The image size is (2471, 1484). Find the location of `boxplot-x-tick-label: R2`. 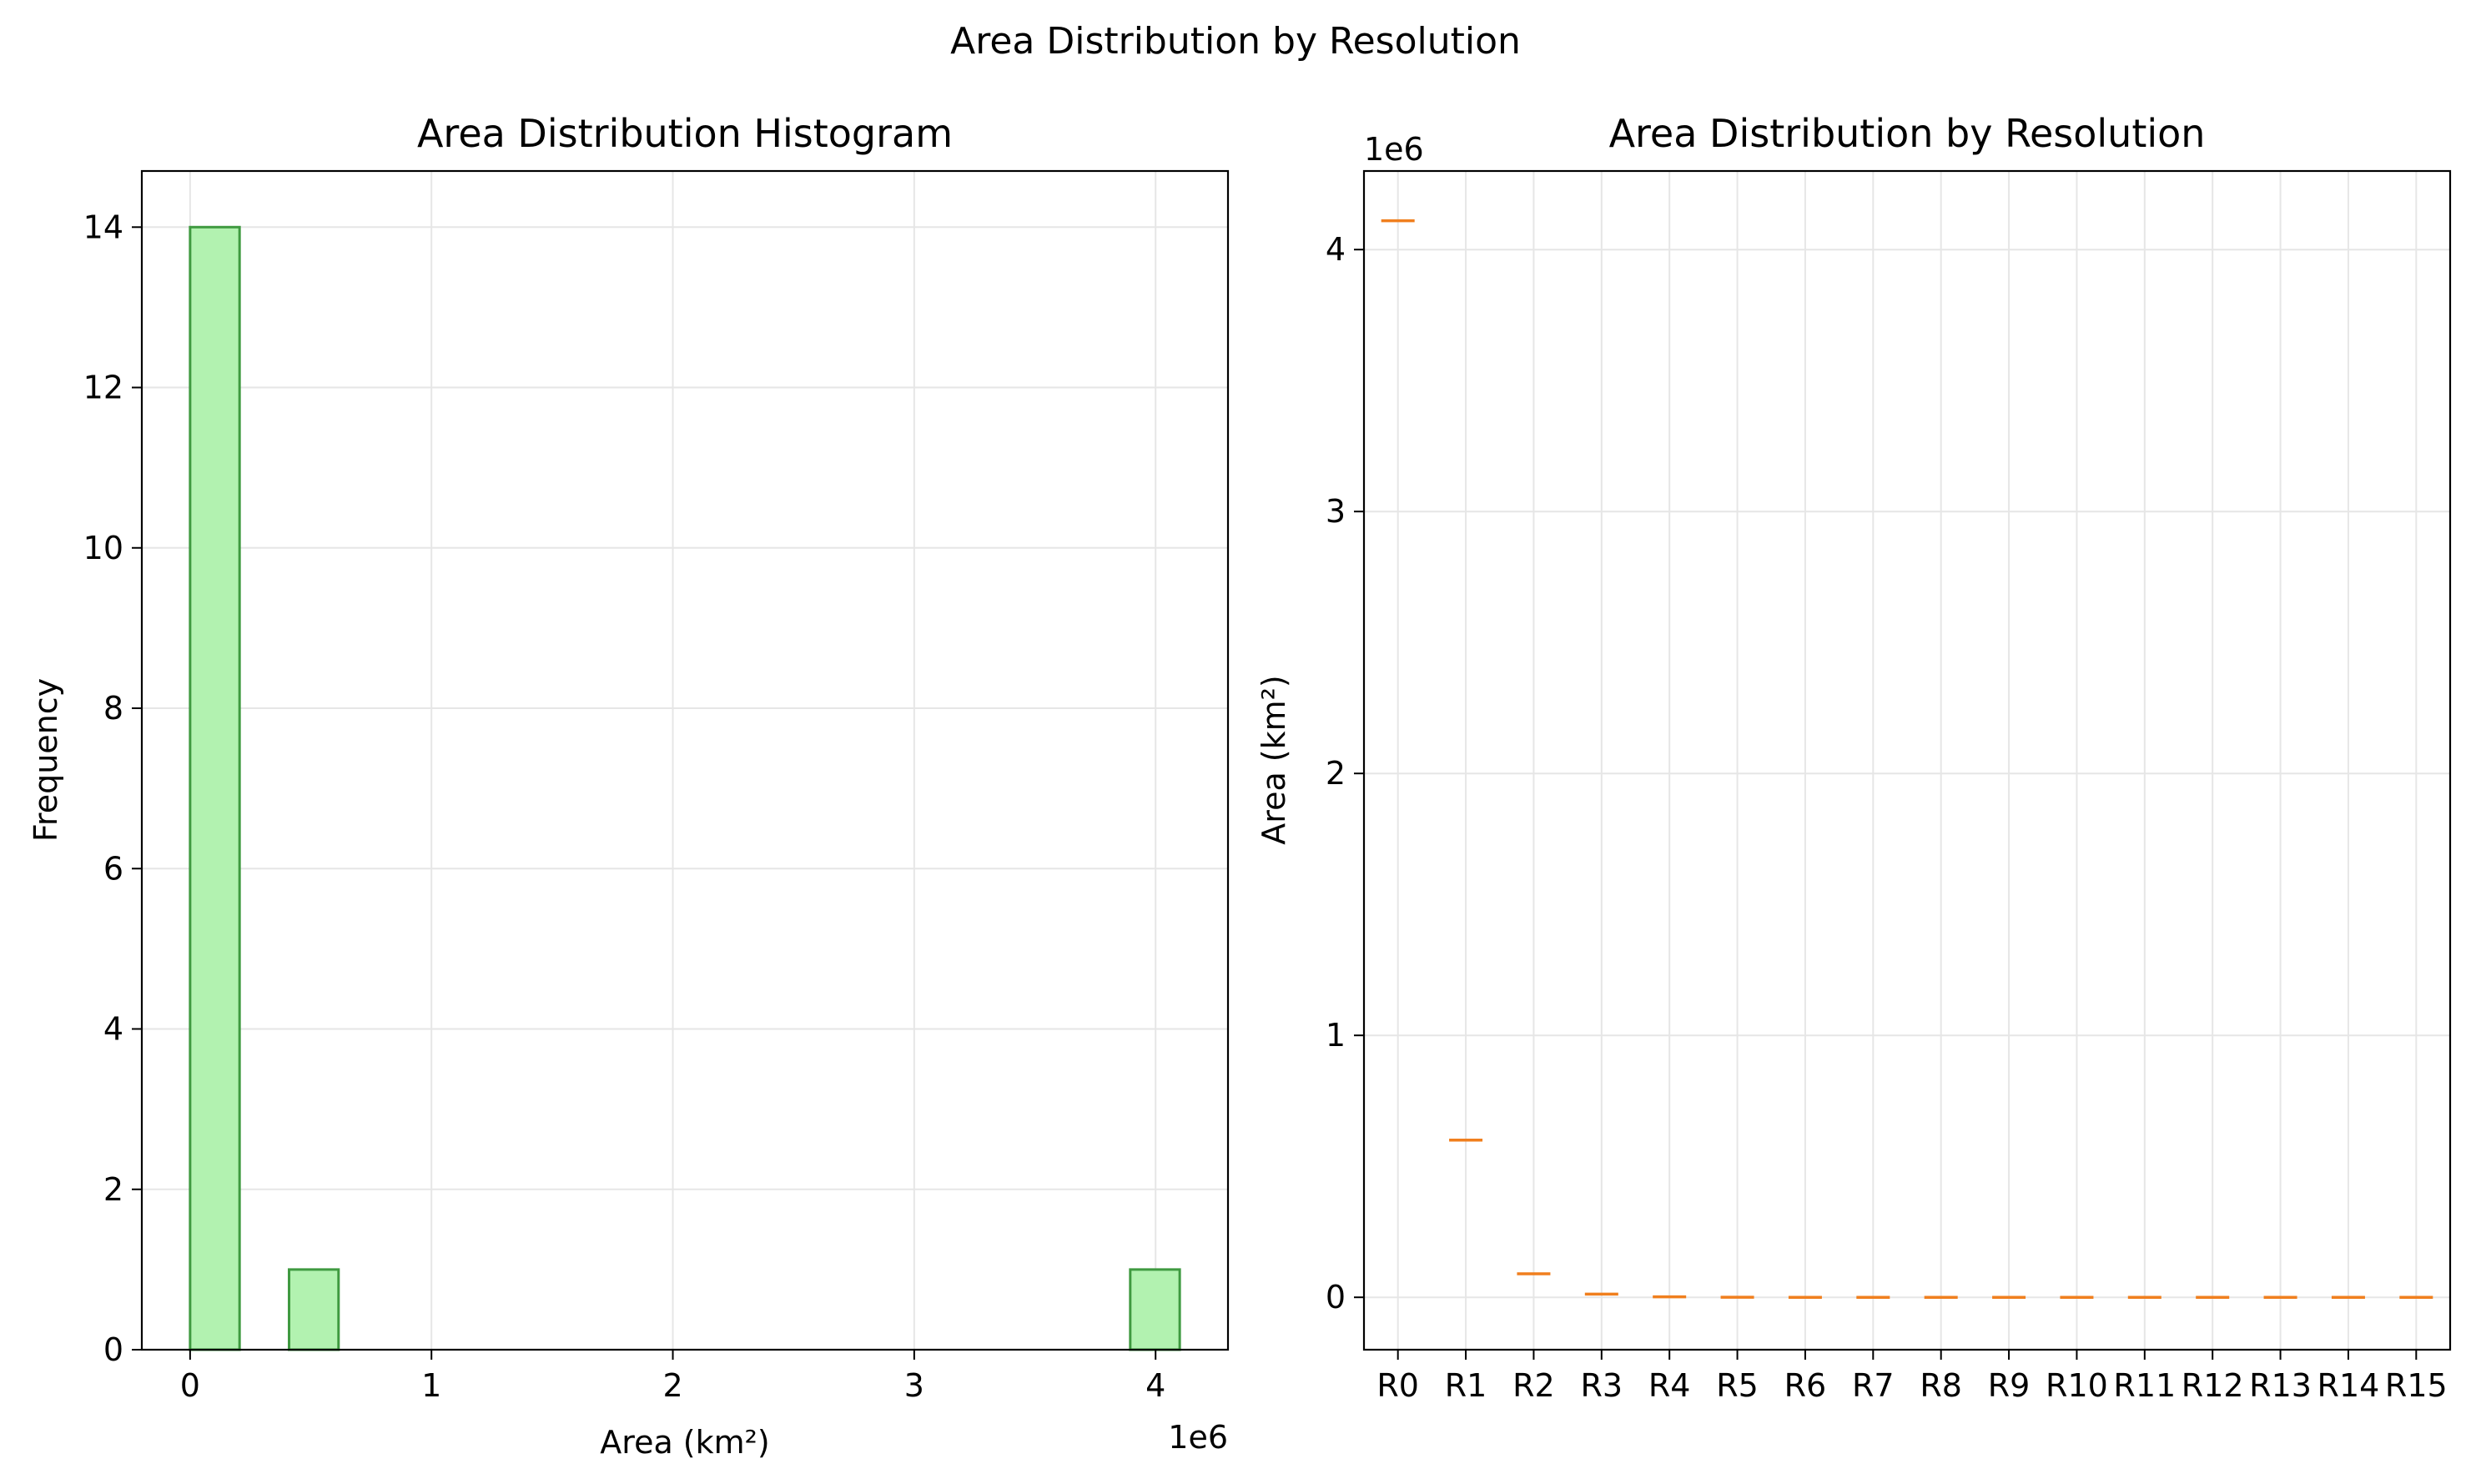

boxplot-x-tick-label: R2 is located at coordinates (1533, 1386).